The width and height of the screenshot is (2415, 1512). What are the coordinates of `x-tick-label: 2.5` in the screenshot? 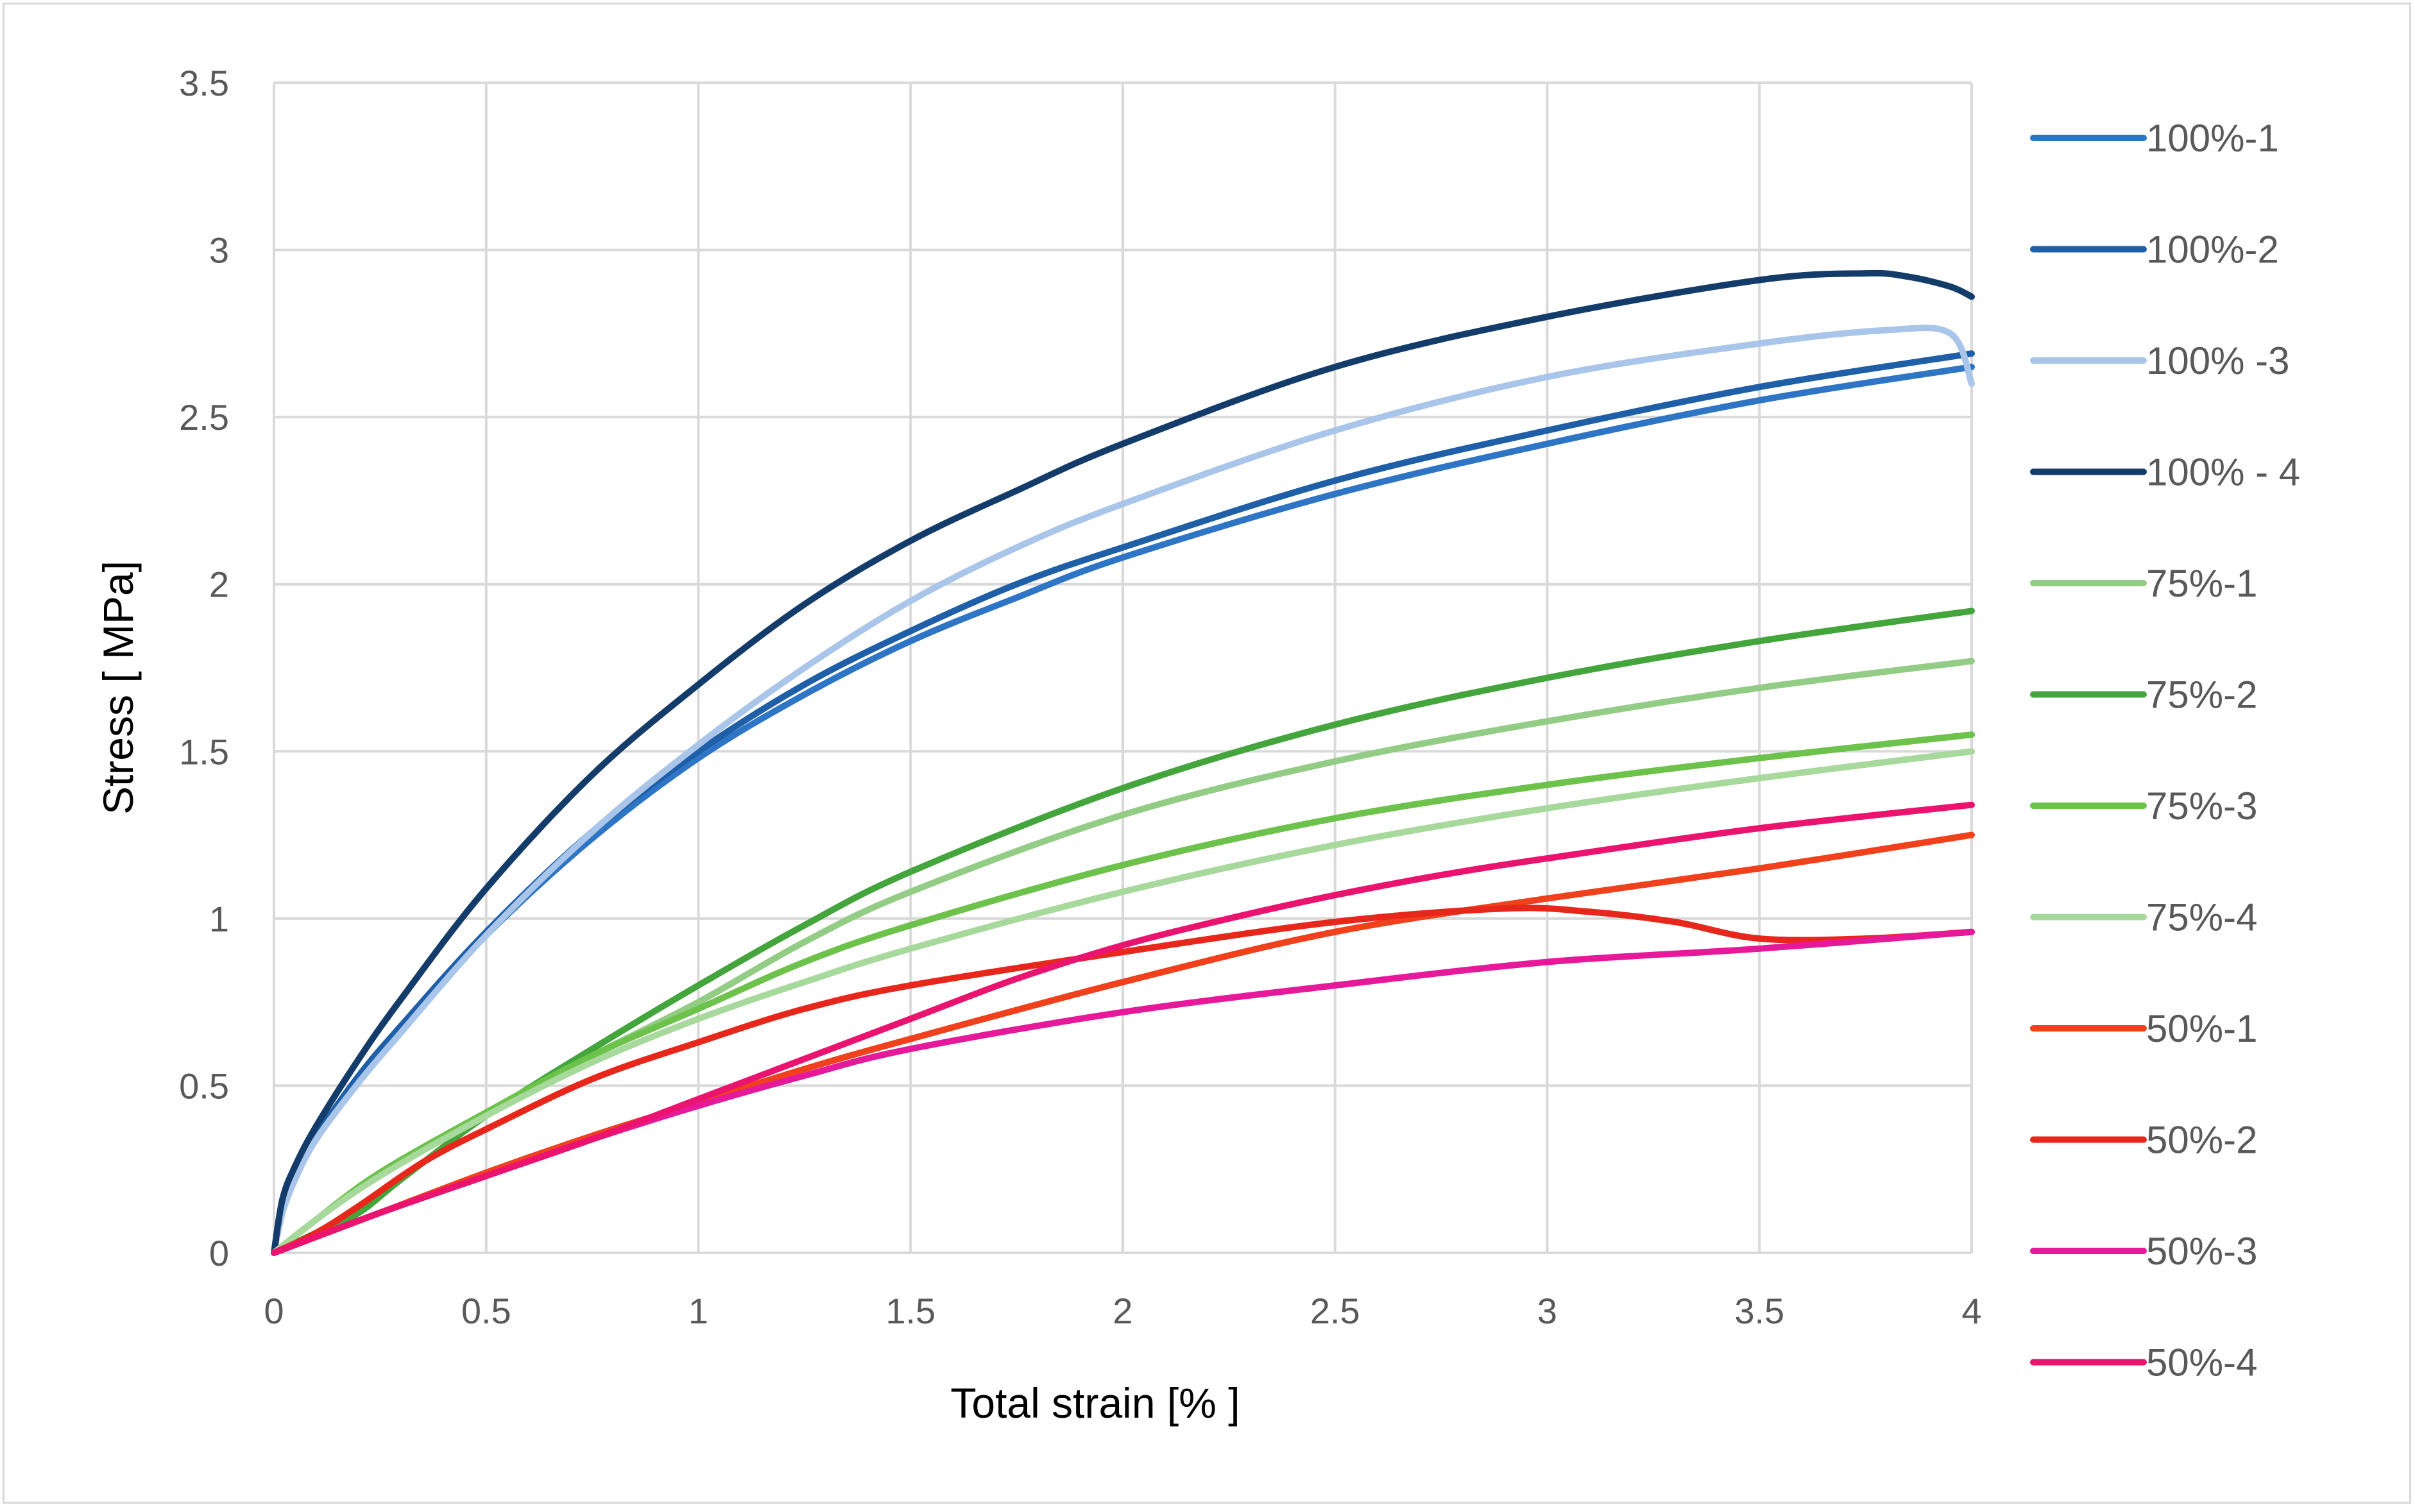 It's located at (1335, 1311).